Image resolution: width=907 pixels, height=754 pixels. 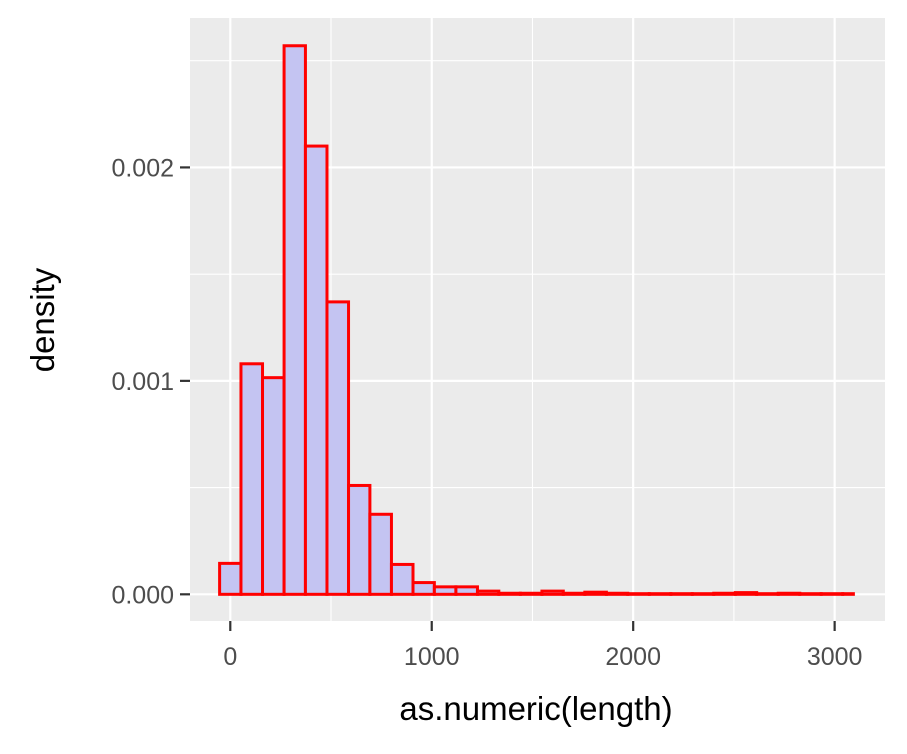 I want to click on x-tick-label: 3000, so click(x=835, y=657).